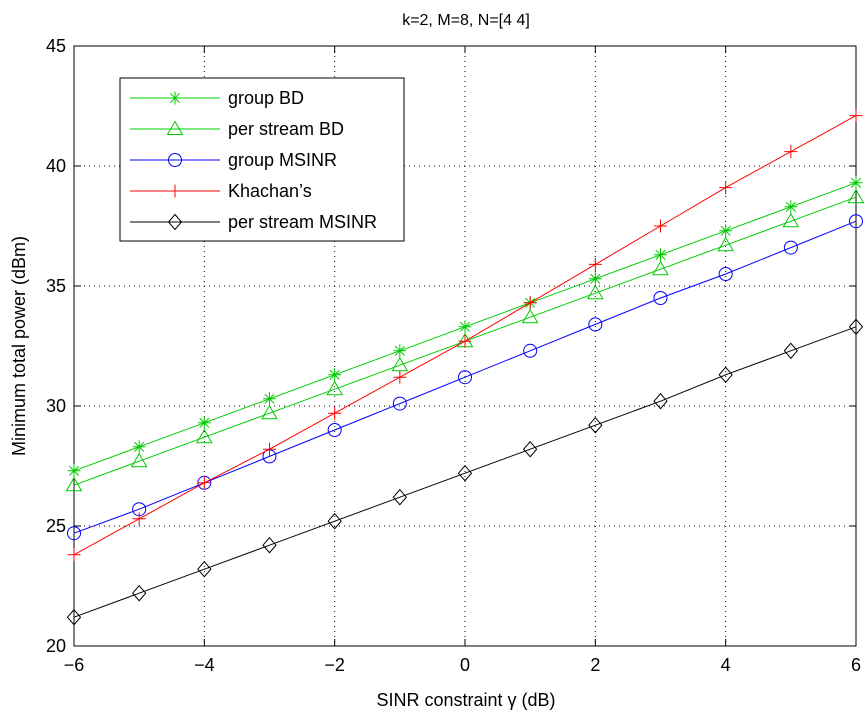 The height and width of the screenshot is (715, 865). Describe the element at coordinates (253, 222) in the screenshot. I see `legend-entry: per stream MSINR` at that location.